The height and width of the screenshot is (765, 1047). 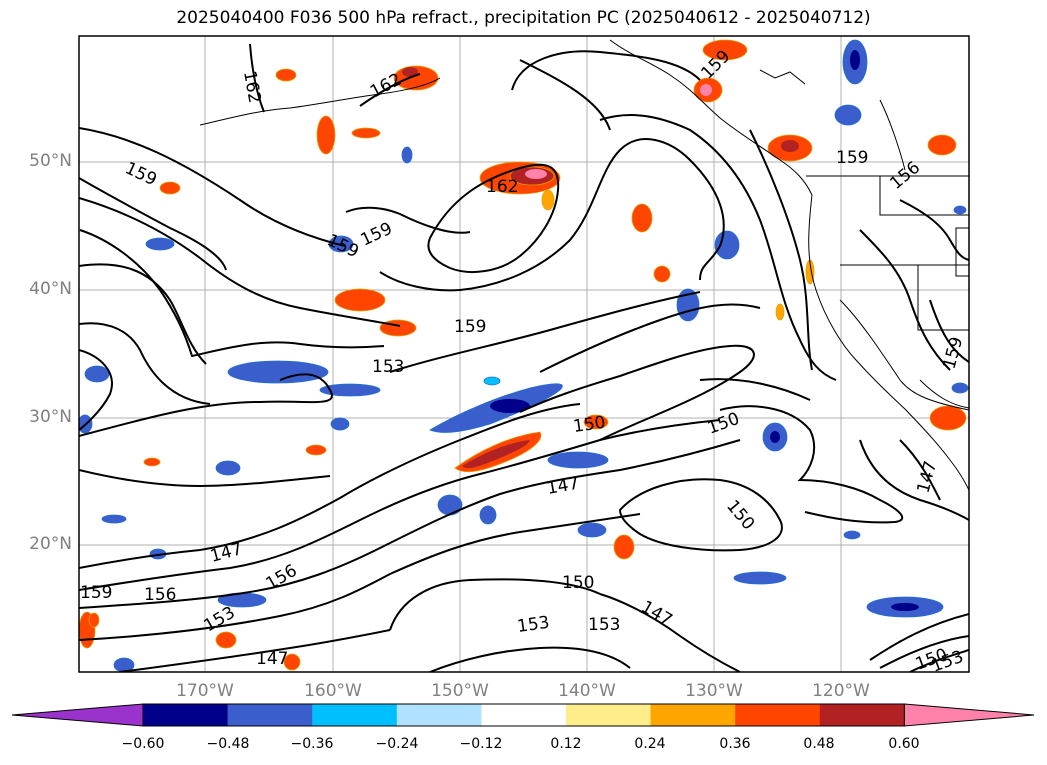 What do you see at coordinates (566, 744) in the screenshot?
I see `colorbar-tick-label: 0.12` at bounding box center [566, 744].